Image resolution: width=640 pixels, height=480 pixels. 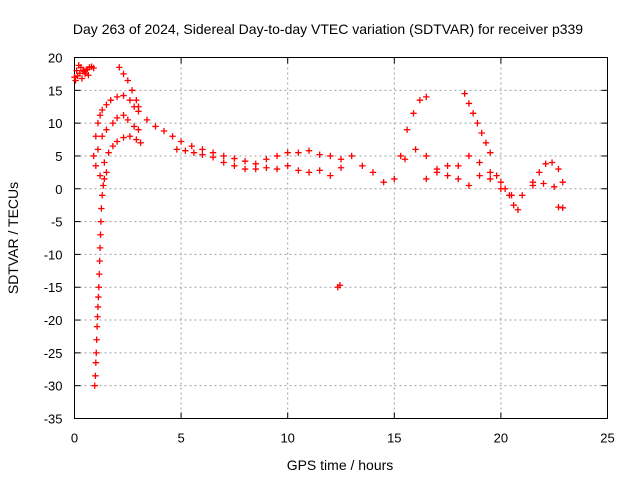 I want to click on series-outlier, so click(x=339, y=286).